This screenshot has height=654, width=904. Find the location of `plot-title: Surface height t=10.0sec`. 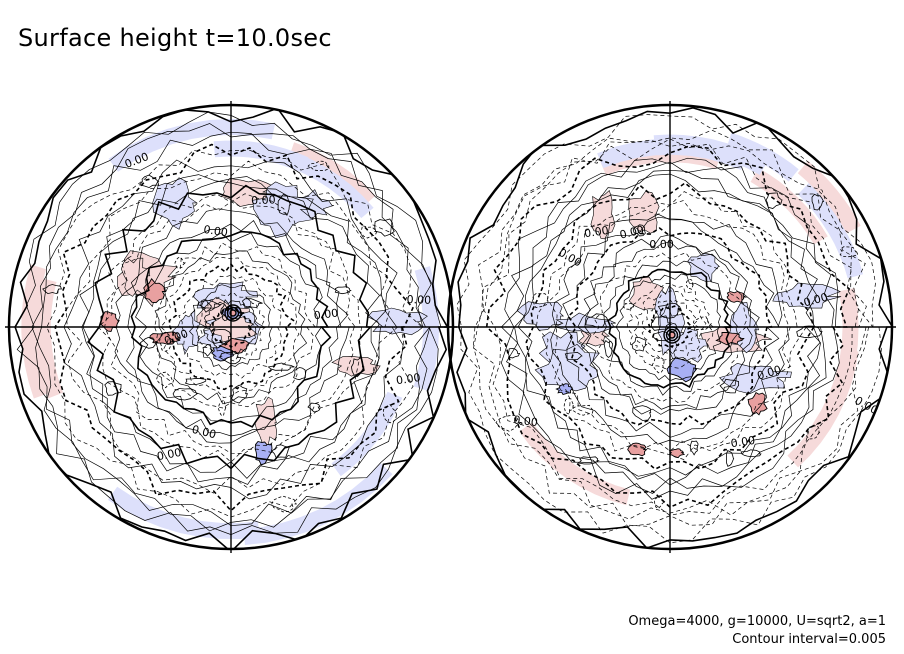

plot-title: Surface height t=10.0sec is located at coordinates (175, 38).